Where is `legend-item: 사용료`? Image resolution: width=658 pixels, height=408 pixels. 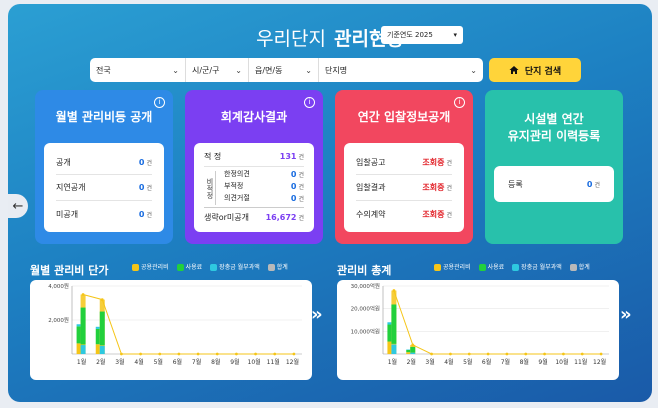 legend-item: 사용료 is located at coordinates (189, 266).